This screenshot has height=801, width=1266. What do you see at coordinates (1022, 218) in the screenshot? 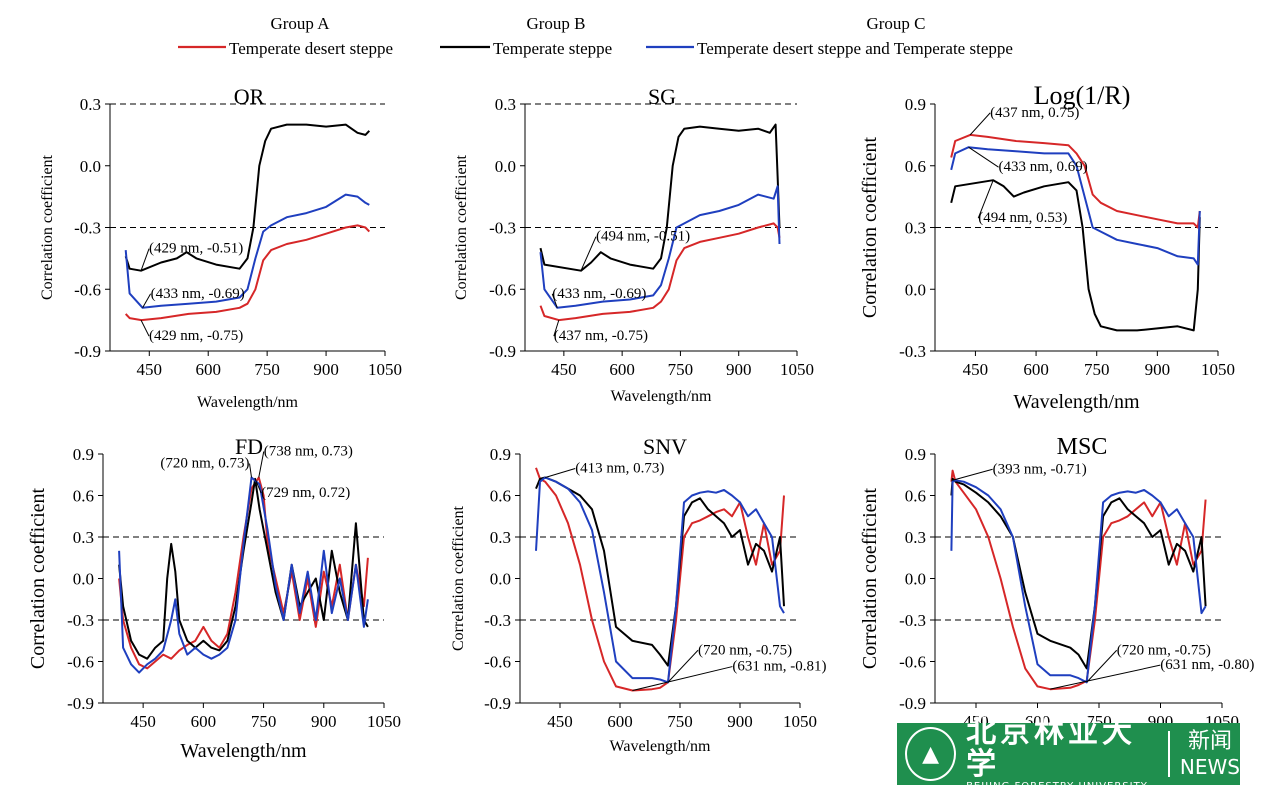
I see `annotation-label: (494 nm, 0.53)` at bounding box center [1022, 218].